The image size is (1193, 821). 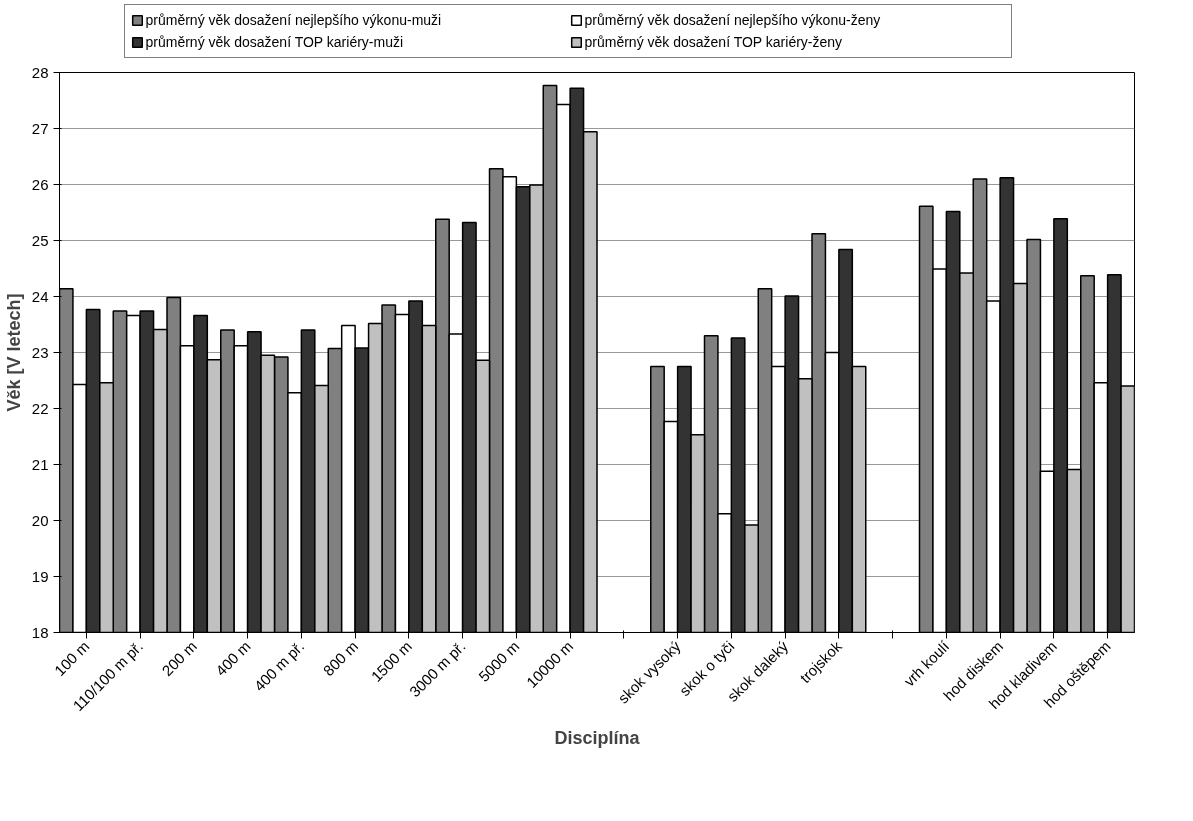 I want to click on x-tick-label: 800 m, so click(x=340, y=658).